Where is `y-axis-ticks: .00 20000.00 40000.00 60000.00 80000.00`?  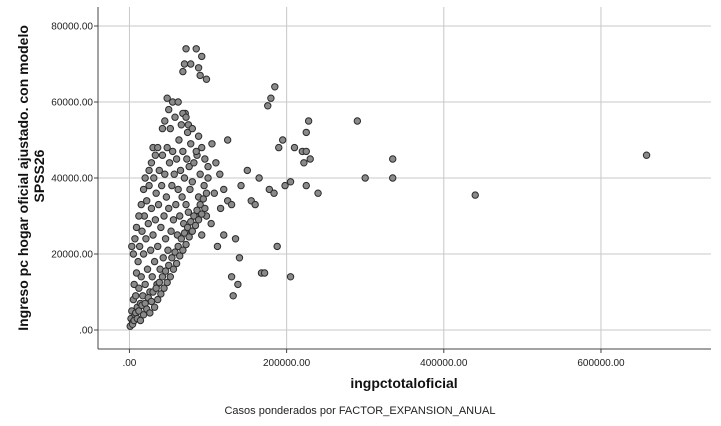
y-axis-ticks: .00 20000.00 40000.00 60000.00 80000.00 is located at coordinates (74, 179).